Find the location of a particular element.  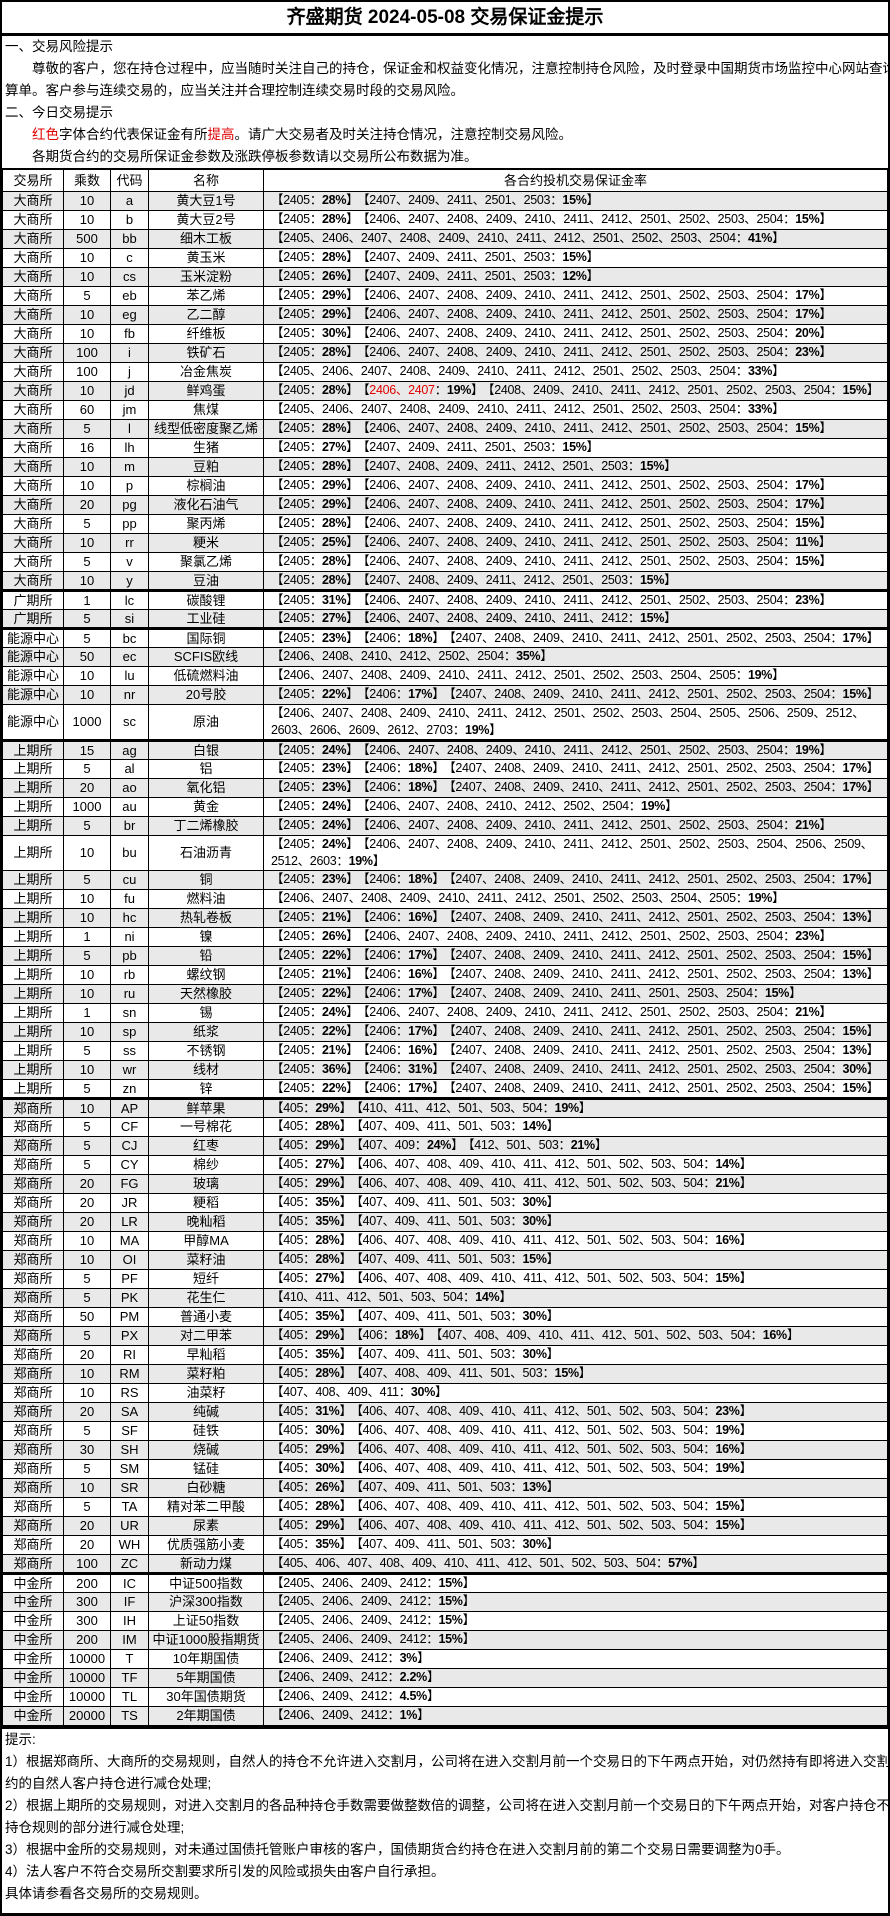

rate-group: 【2405：22%】 is located at coordinates (315, 955).